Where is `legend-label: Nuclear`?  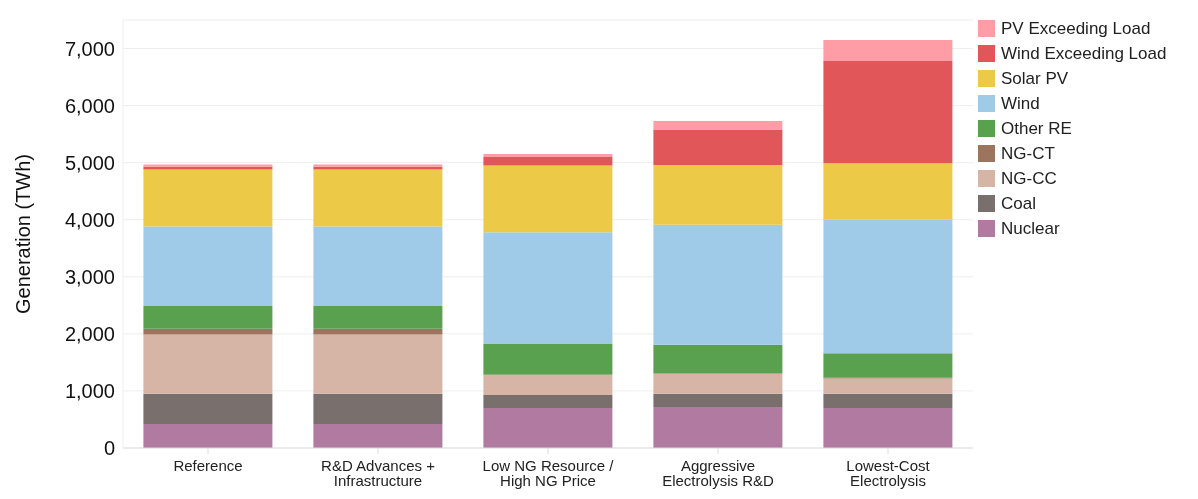
legend-label: Nuclear is located at coordinates (1030, 228).